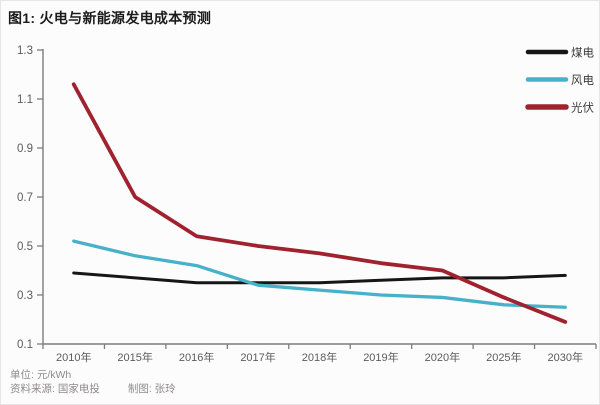 The width and height of the screenshot is (600, 405). Describe the element at coordinates (582, 108) in the screenshot. I see `legend-label-solar: 光伏` at that location.